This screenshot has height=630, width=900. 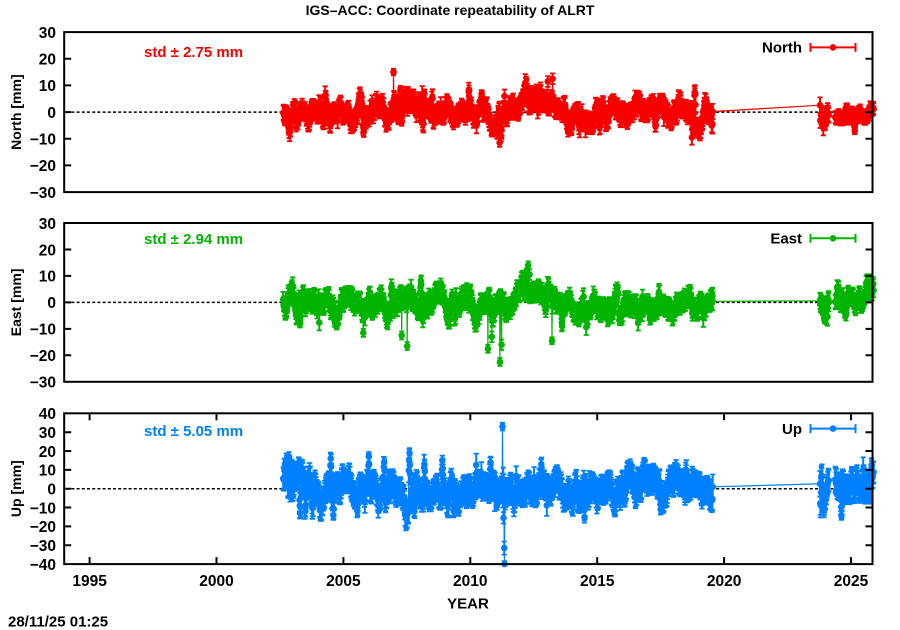 What do you see at coordinates (43, 565) in the screenshot?
I see `svg-text: −40` at bounding box center [43, 565].